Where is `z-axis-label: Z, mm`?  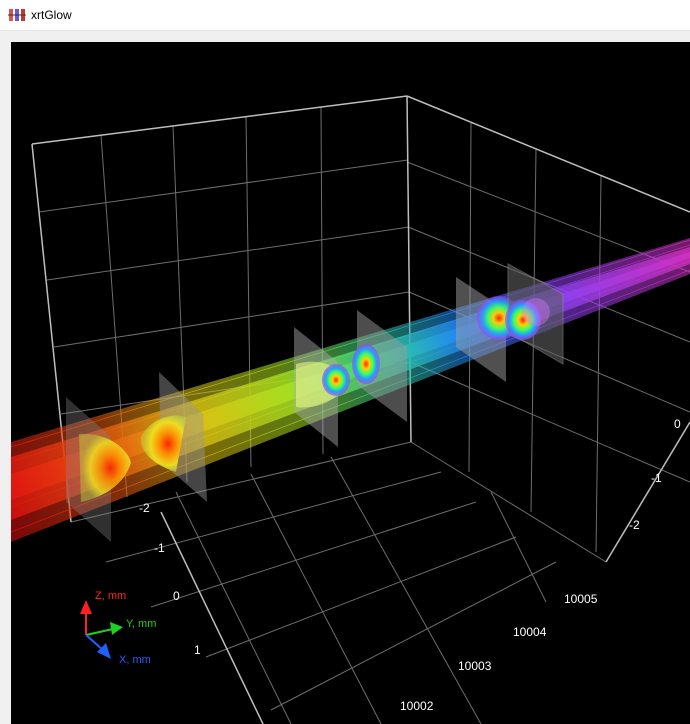
z-axis-label: Z, mm is located at coordinates (110, 596).